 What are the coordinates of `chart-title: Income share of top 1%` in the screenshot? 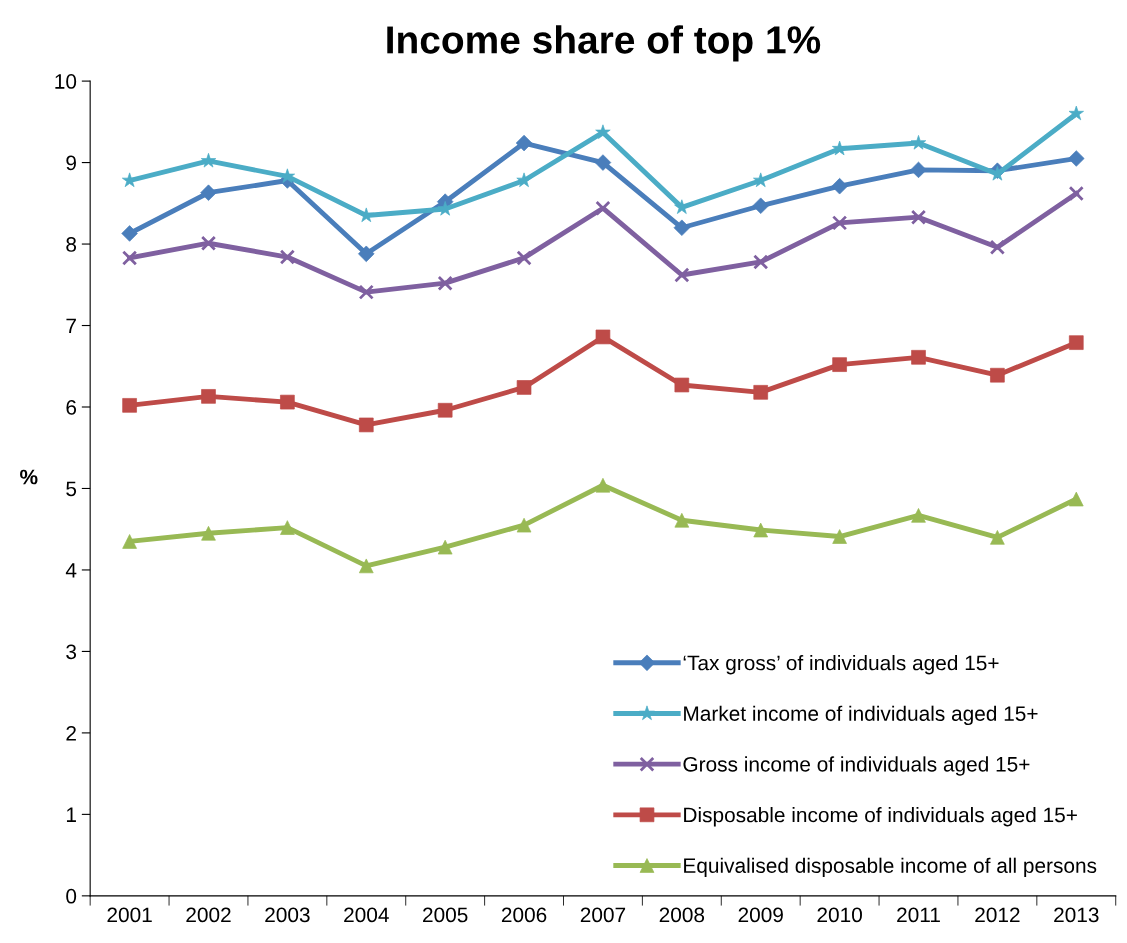 It's located at (604, 43).